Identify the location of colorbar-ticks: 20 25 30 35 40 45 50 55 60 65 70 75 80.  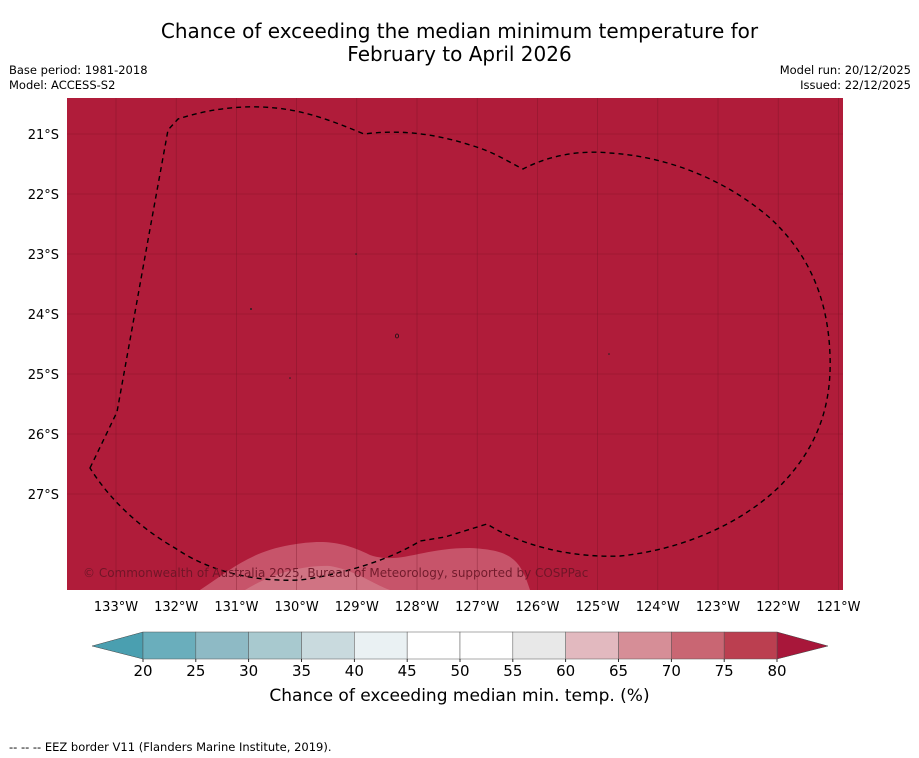
(460, 669).